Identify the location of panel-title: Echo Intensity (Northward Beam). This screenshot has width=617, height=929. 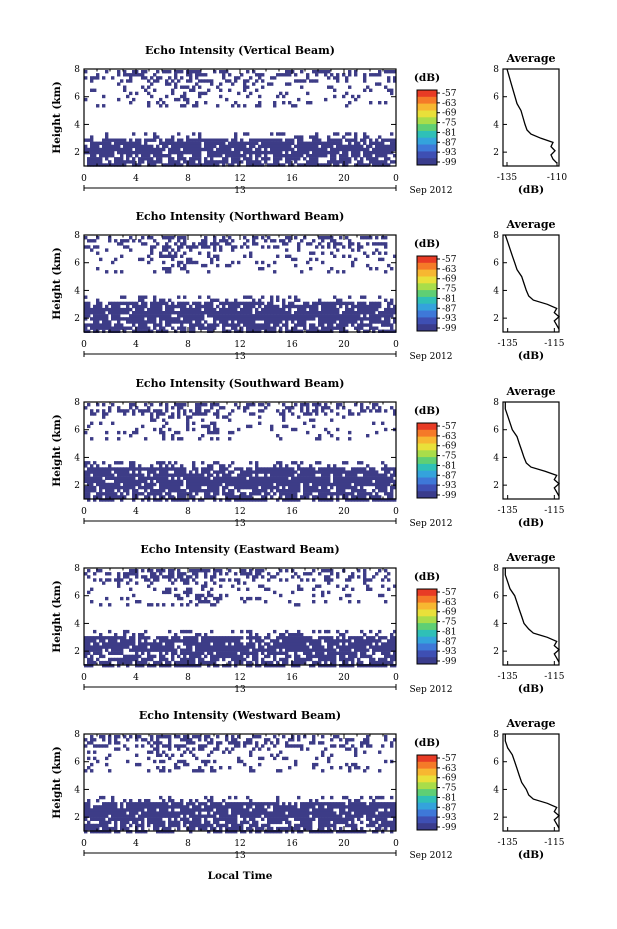
(240, 216).